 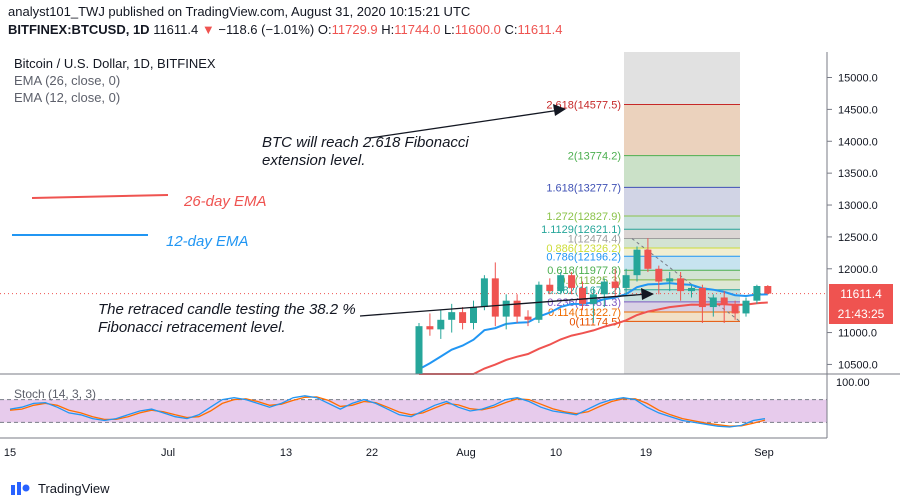 What do you see at coordinates (595, 322) in the screenshot?
I see `fib-level-label: 0(11174.5)` at bounding box center [595, 322].